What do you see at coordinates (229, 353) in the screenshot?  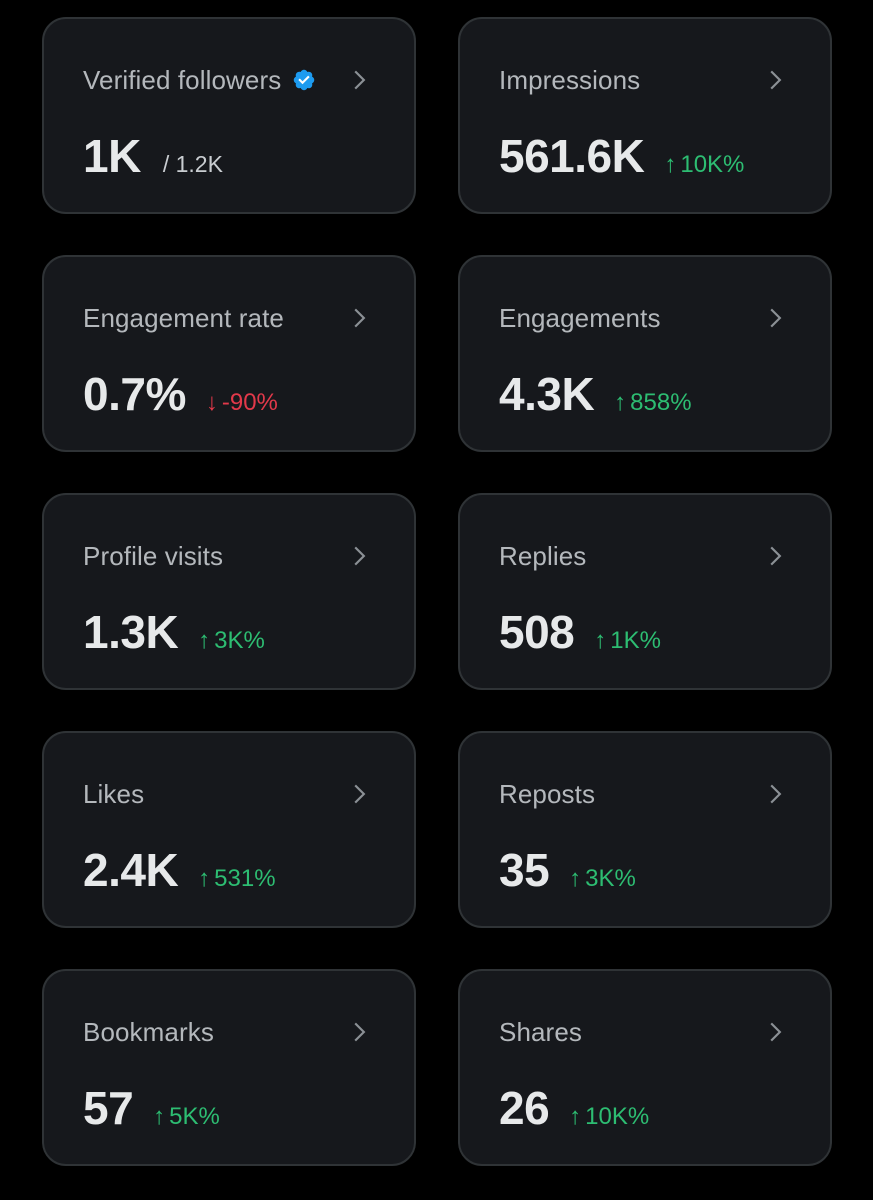 I see `metric-card-engagement-rate: Engagement rate 0.7% ↓ -90%` at bounding box center [229, 353].